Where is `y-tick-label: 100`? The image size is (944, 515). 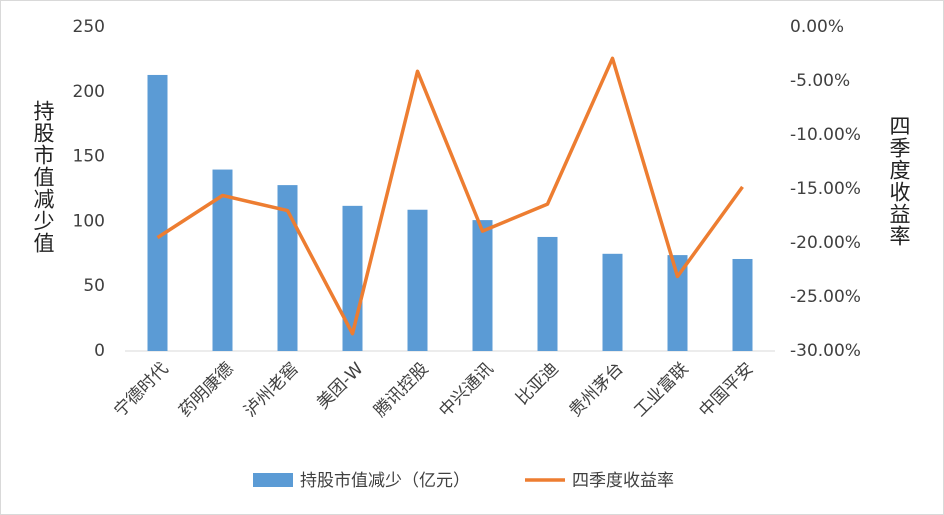 y-tick-label: 100 is located at coordinates (89, 221).